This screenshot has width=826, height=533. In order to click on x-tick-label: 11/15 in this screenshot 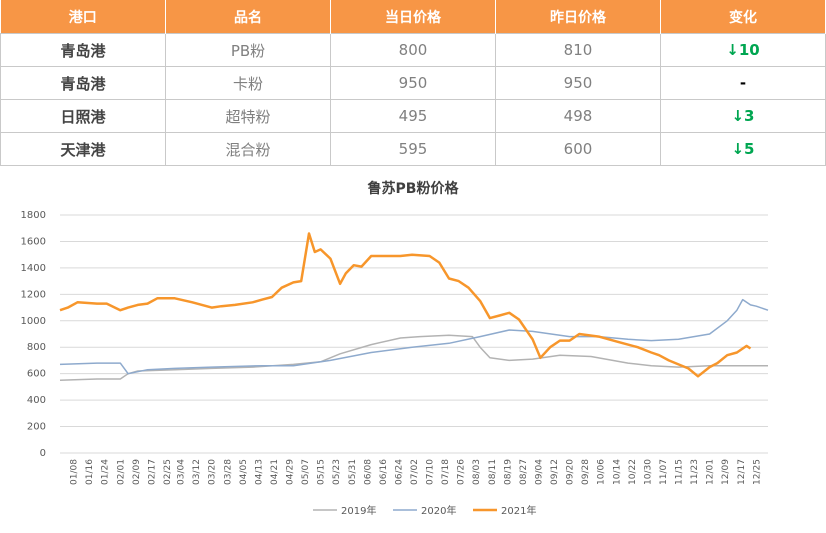, I will do `click(680, 472)`.